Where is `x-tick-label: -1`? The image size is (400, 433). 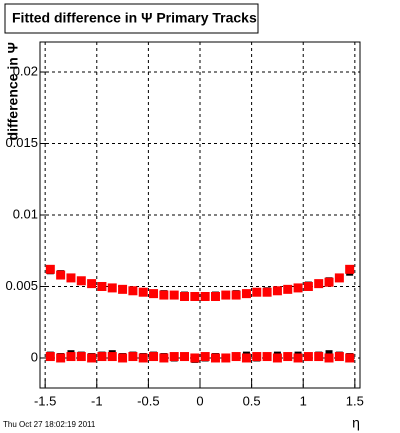
x-tick-label: -1 is located at coordinates (97, 400).